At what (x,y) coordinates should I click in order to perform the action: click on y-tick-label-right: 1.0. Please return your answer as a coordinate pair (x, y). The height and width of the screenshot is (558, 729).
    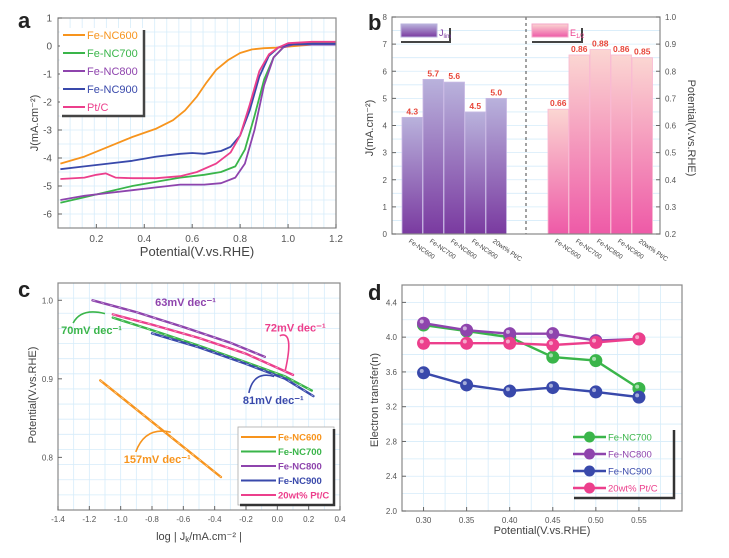
    Looking at the image, I should click on (671, 17).